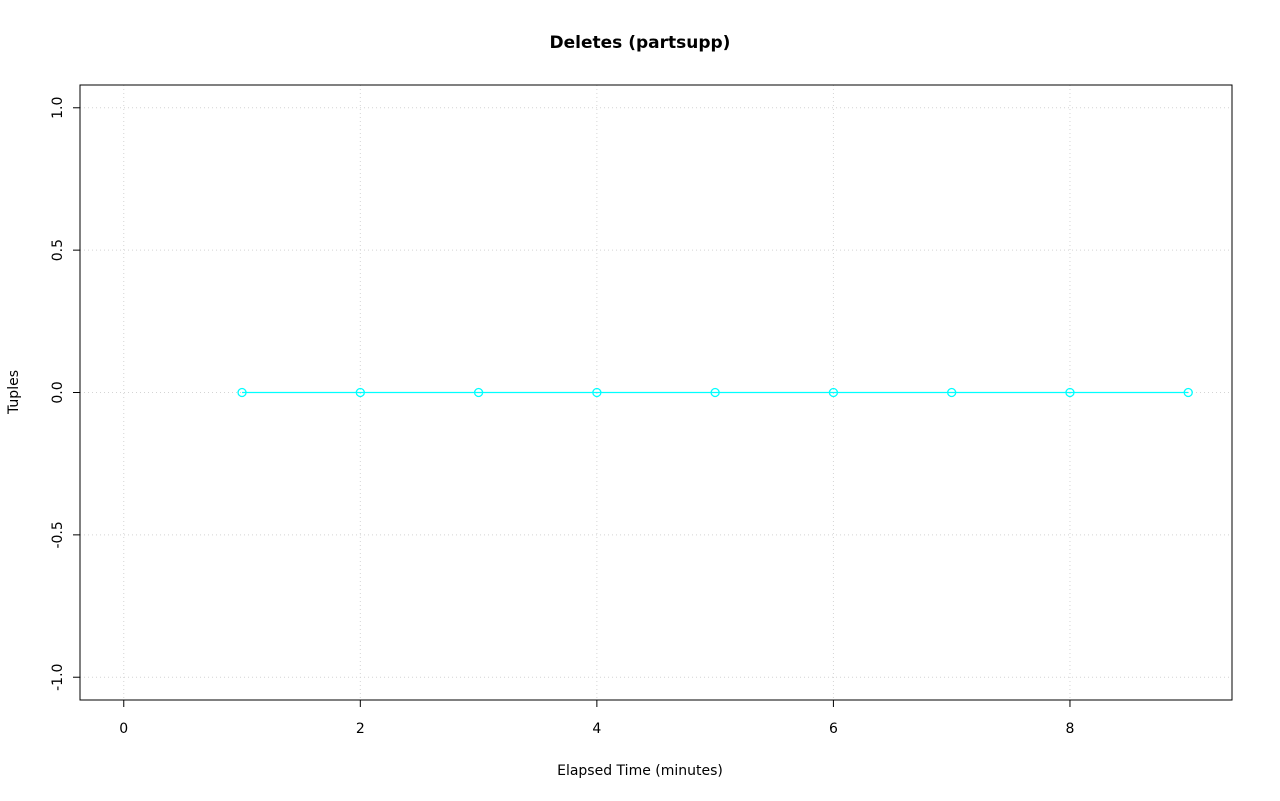  What do you see at coordinates (58, 250) in the screenshot?
I see `y-tick-label: 0.5` at bounding box center [58, 250].